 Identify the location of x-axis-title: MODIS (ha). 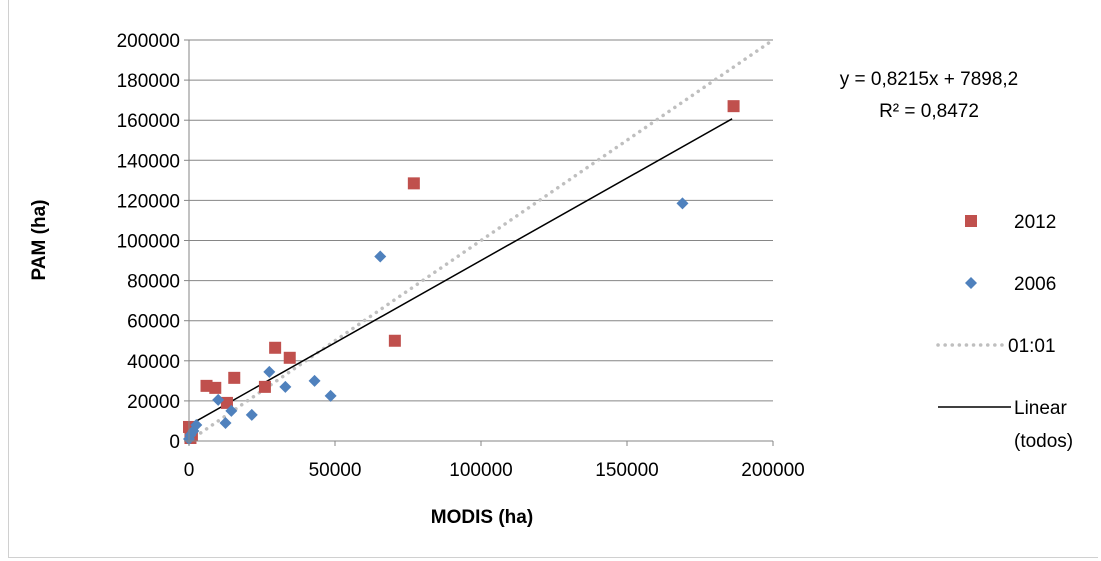
(482, 517).